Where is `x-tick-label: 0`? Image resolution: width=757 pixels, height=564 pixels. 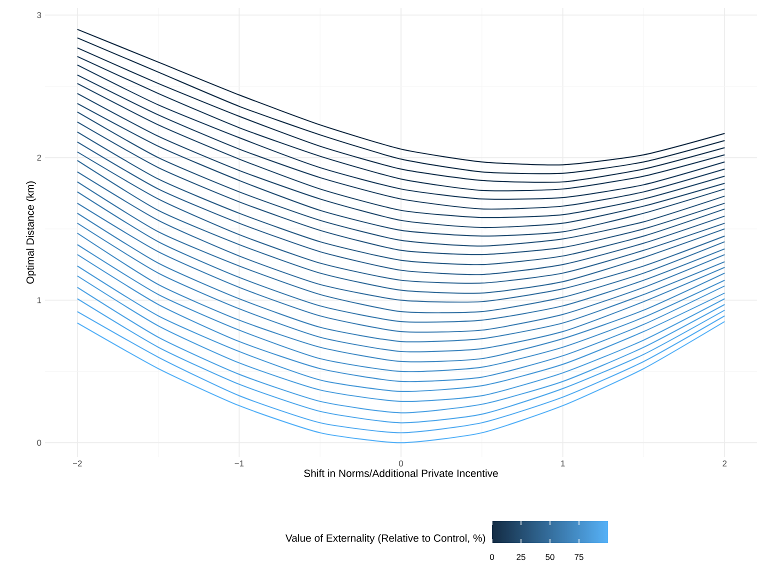 x-tick-label: 0 is located at coordinates (401, 463).